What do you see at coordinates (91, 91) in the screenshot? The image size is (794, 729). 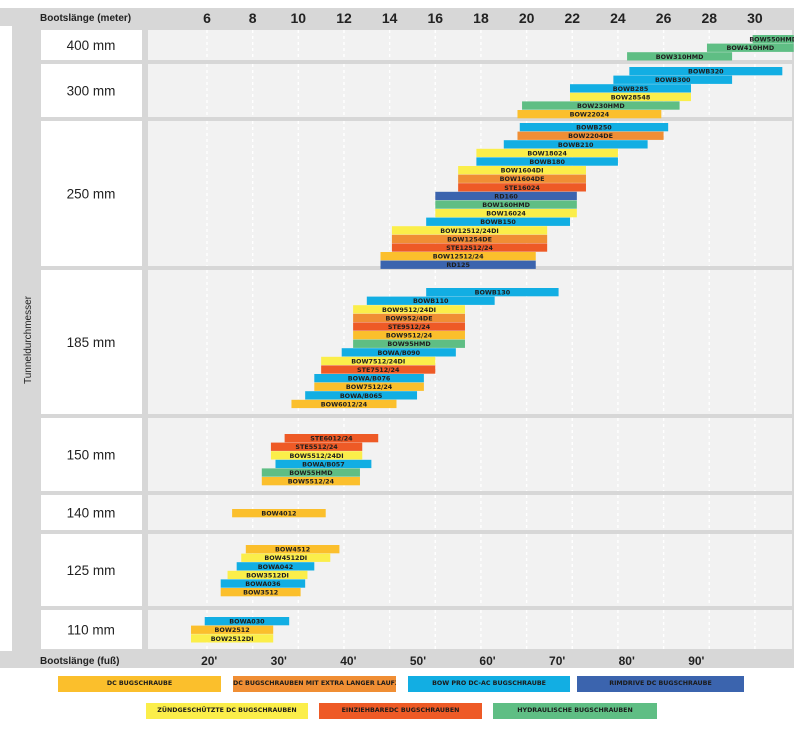 I see `group-label: 300 mm` at bounding box center [91, 91].